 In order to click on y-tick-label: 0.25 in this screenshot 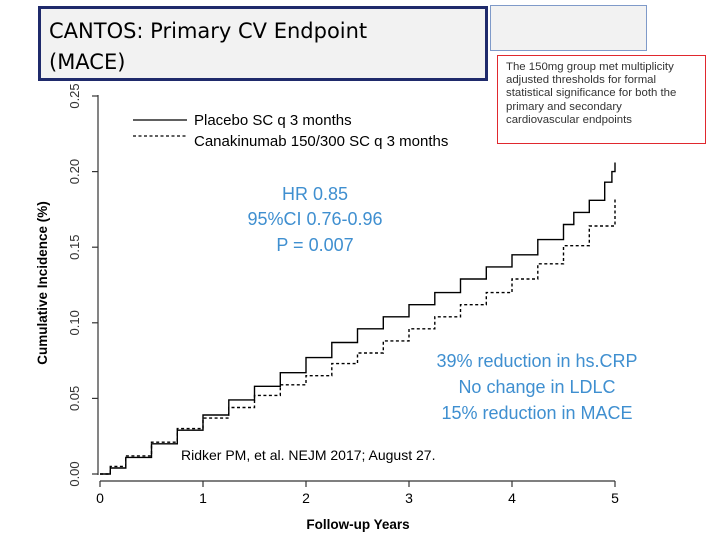, I will do `click(74, 95)`.